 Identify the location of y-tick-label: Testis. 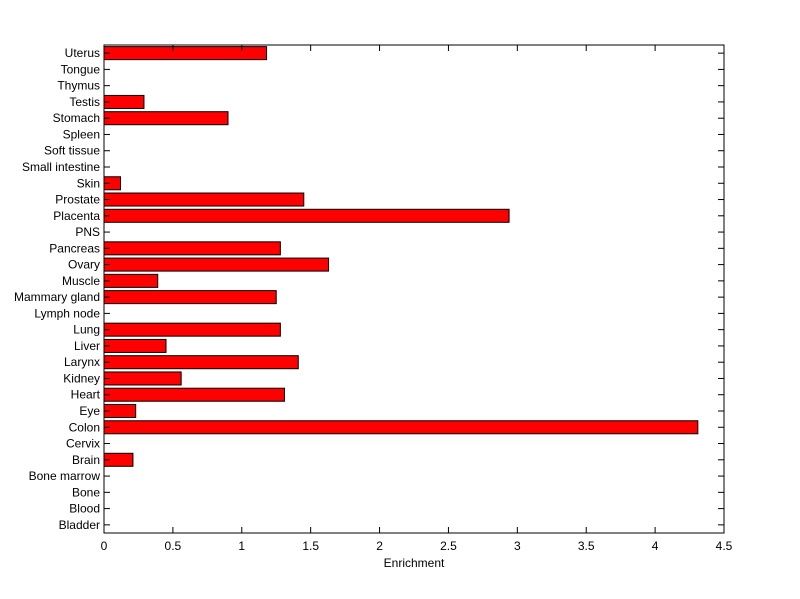
(84, 102).